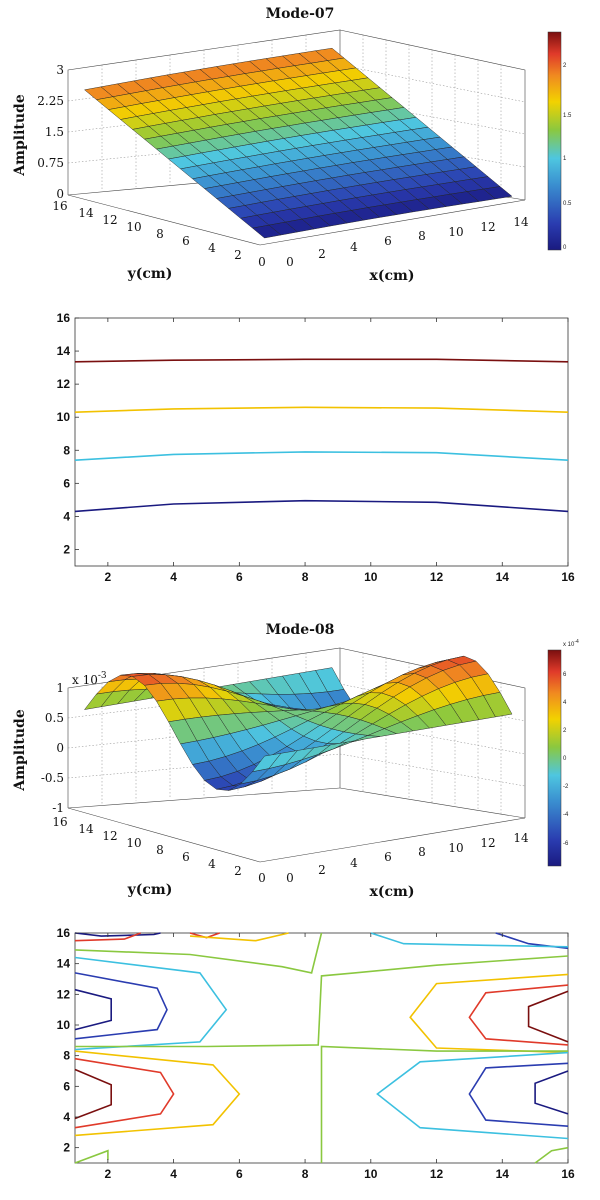  Describe the element at coordinates (64, 384) in the screenshot. I see `y-tick-label: 12` at that location.